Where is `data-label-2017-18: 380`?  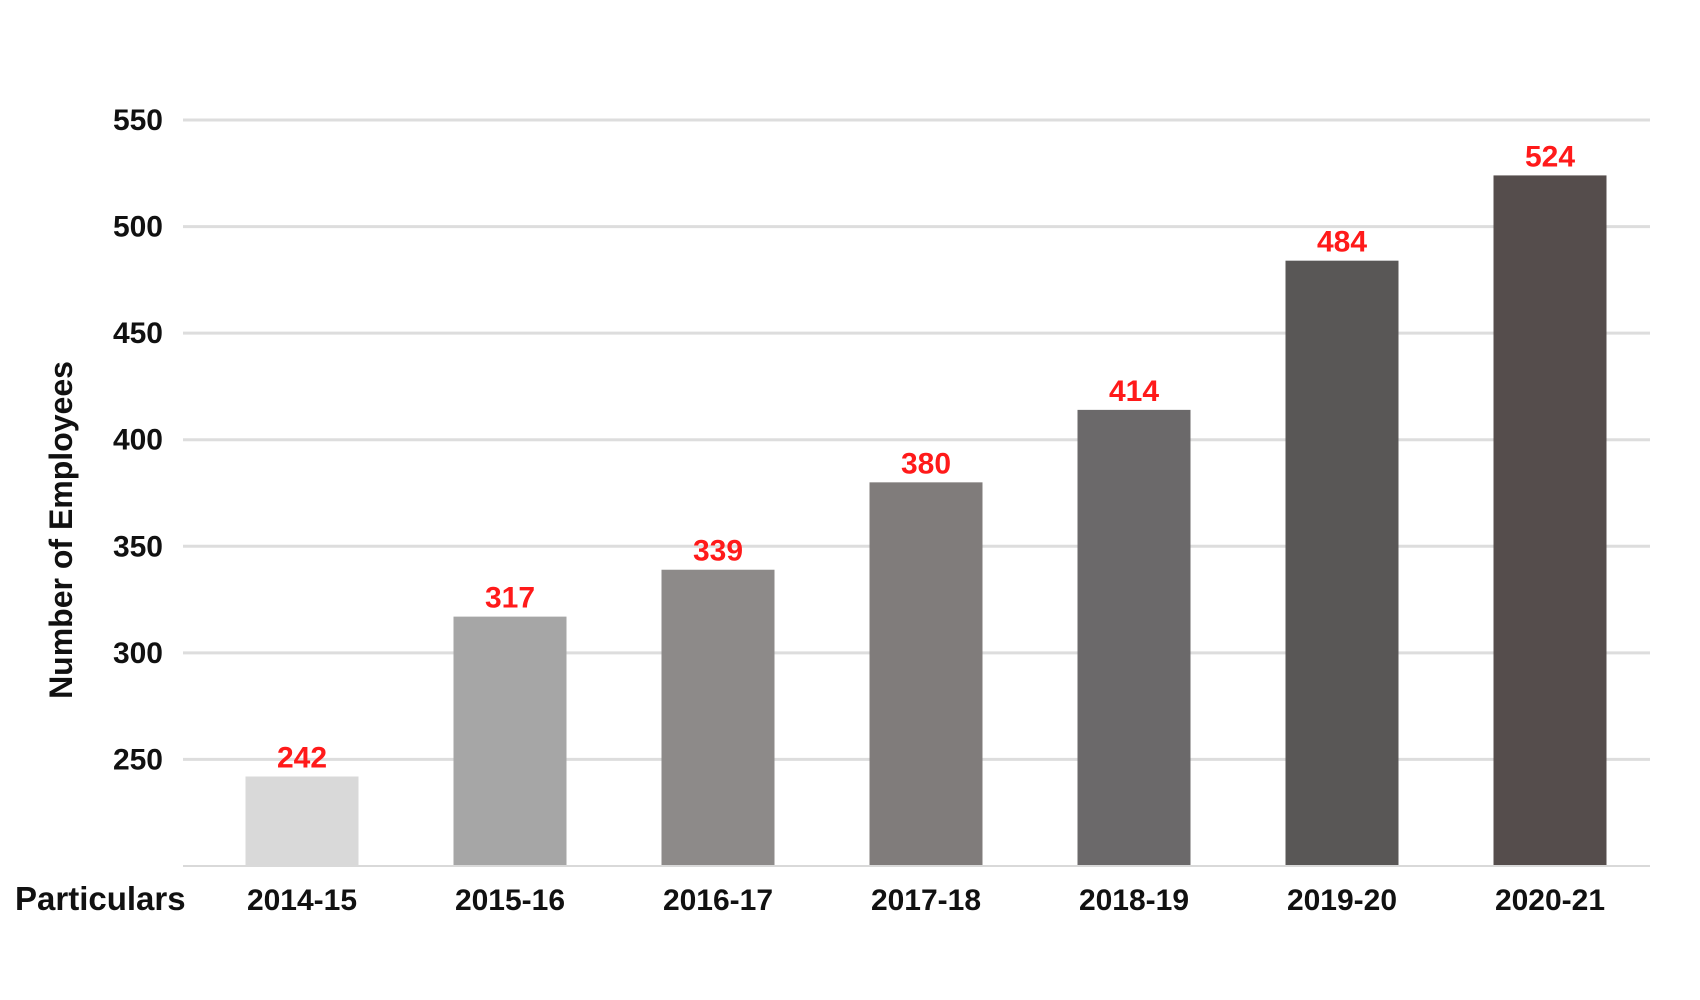 data-label-2017-18: 380 is located at coordinates (926, 463).